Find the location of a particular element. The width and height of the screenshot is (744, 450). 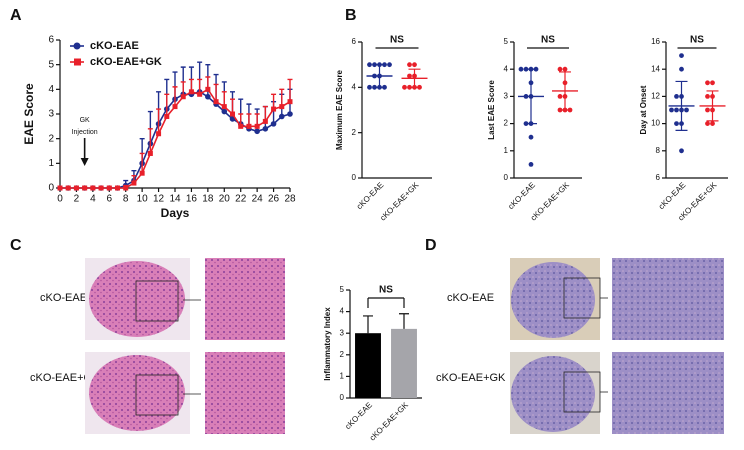

x-tick-label: 20 is located at coordinates (225, 199).